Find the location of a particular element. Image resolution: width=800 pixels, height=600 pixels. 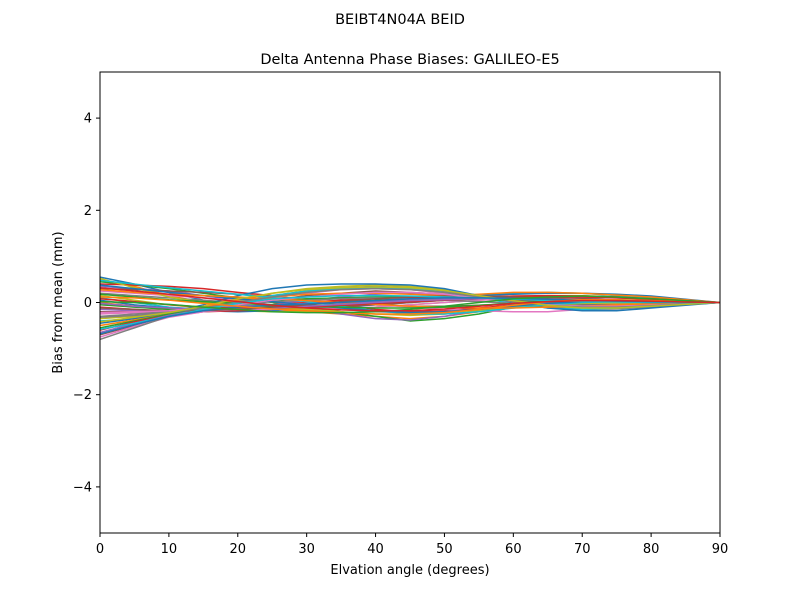

y-axis-label: Bias from mean (mm) is located at coordinates (58, 302).